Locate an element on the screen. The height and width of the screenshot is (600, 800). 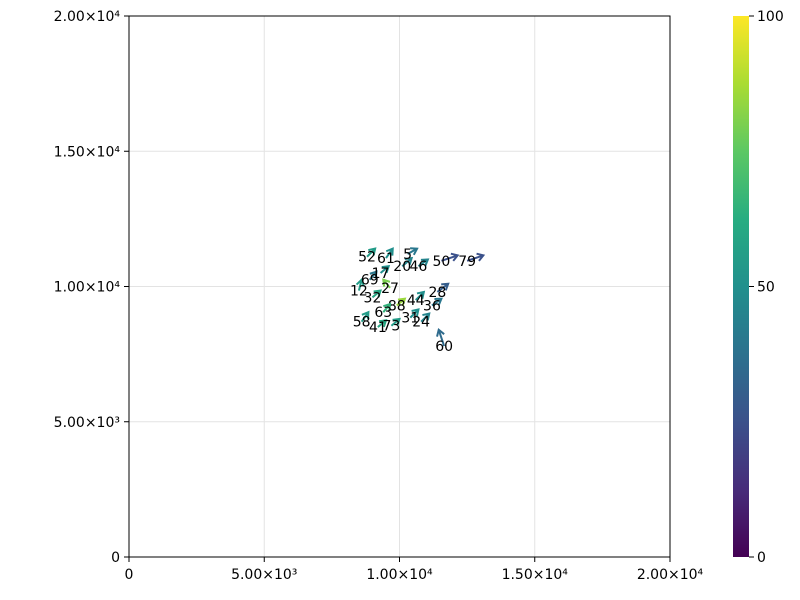
point-label: 27 is located at coordinates (390, 289).